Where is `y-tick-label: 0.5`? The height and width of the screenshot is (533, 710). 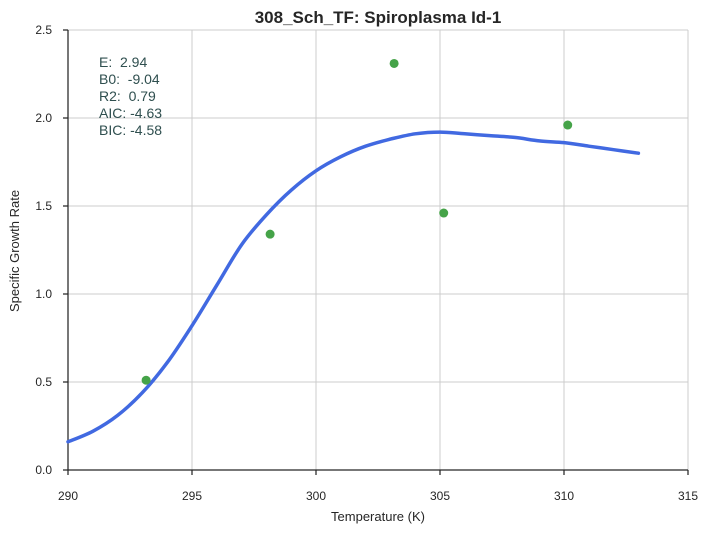
y-tick-label: 0.5 is located at coordinates (43, 382).